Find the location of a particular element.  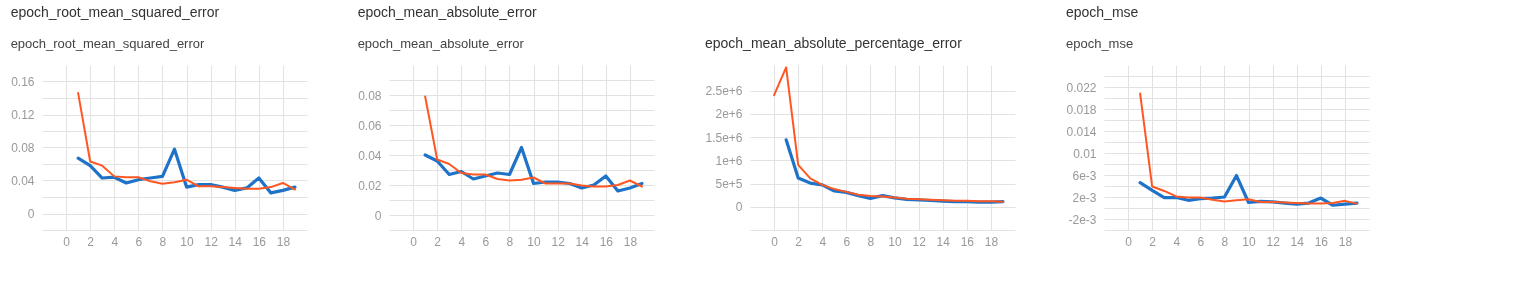

y-tick-label: 0.022 is located at coordinates (1081, 87).